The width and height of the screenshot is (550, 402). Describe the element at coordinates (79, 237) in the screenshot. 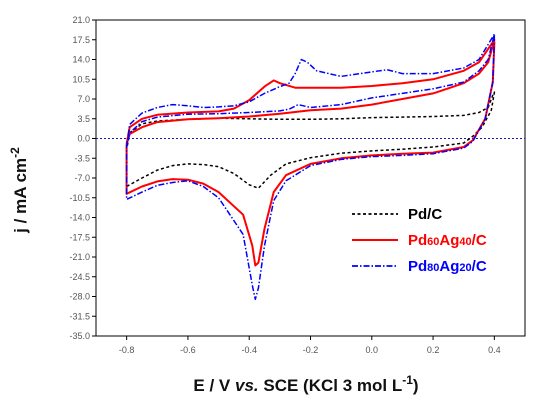

I see `y-tick-label: -17.5` at that location.